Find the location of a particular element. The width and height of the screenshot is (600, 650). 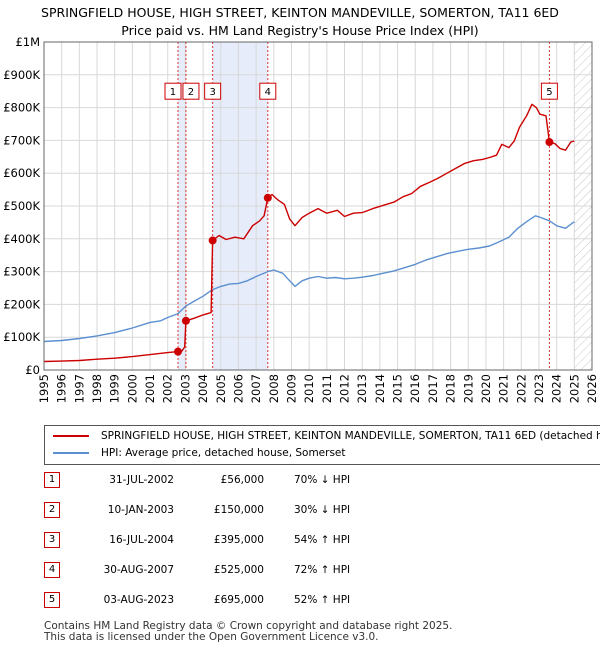

table-row: 1 31-JUL-2002 £56,000 70% ↓ HPI is located at coordinates (294, 481).